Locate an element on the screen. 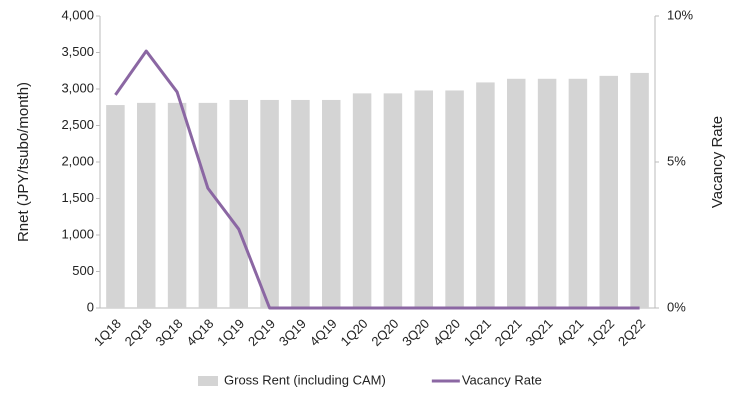 The height and width of the screenshot is (394, 744). legend-swatch is located at coordinates (208, 381).